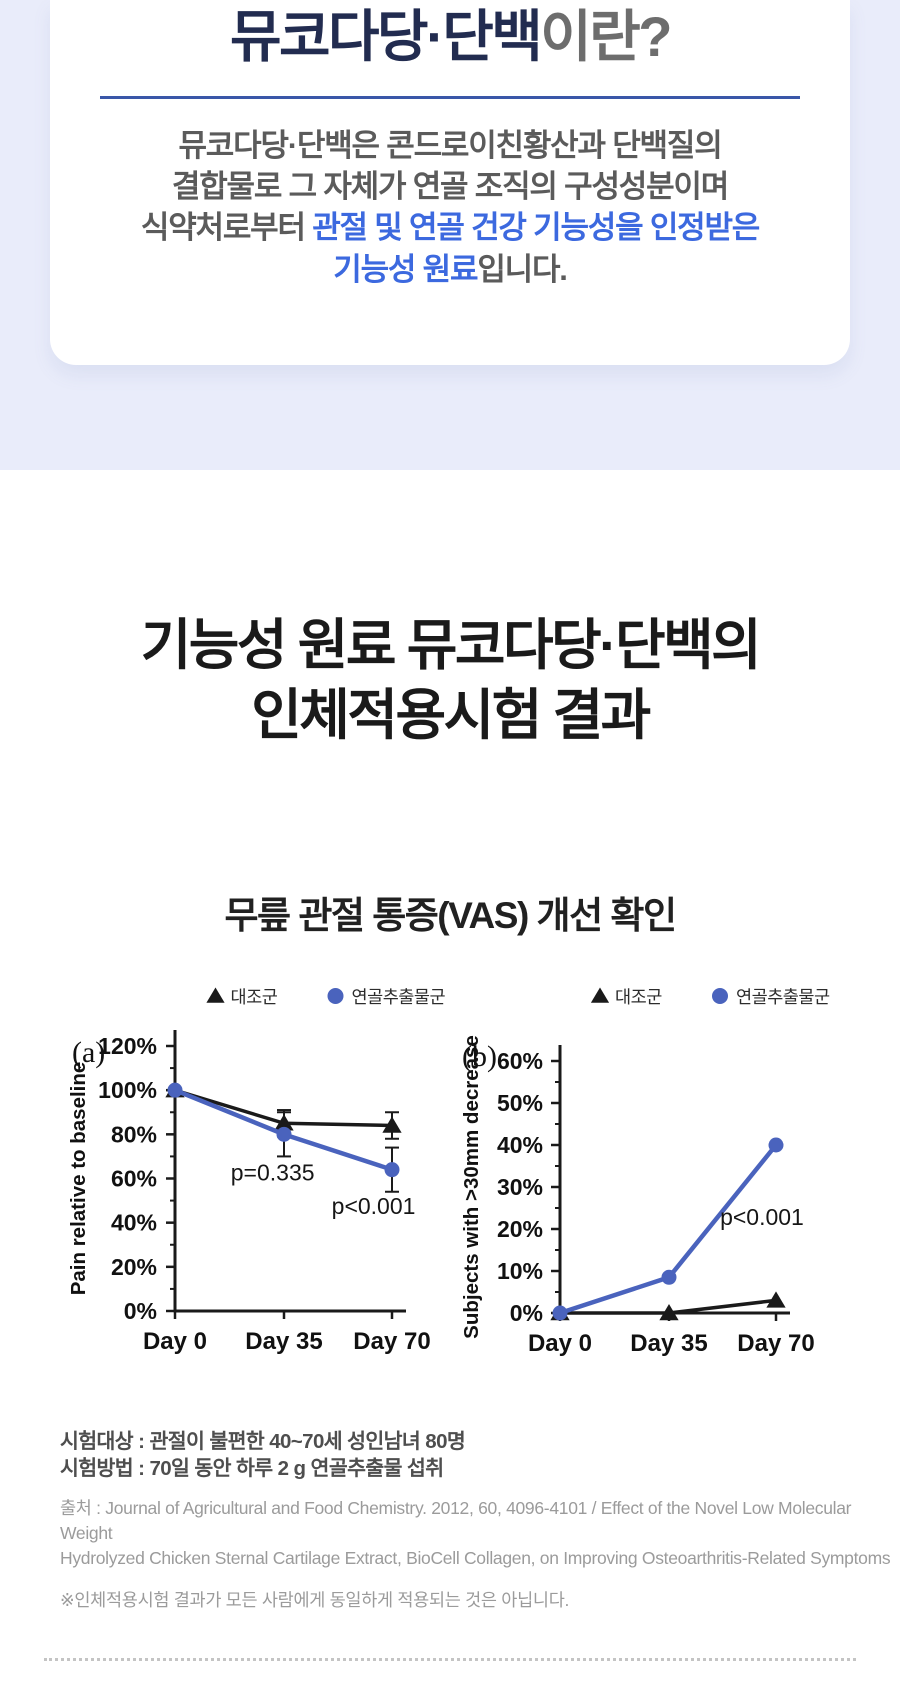 This screenshot has width=900, height=1691. I want to click on y-axis-title: Subjects with >30mm decrease, so click(471, 1187).